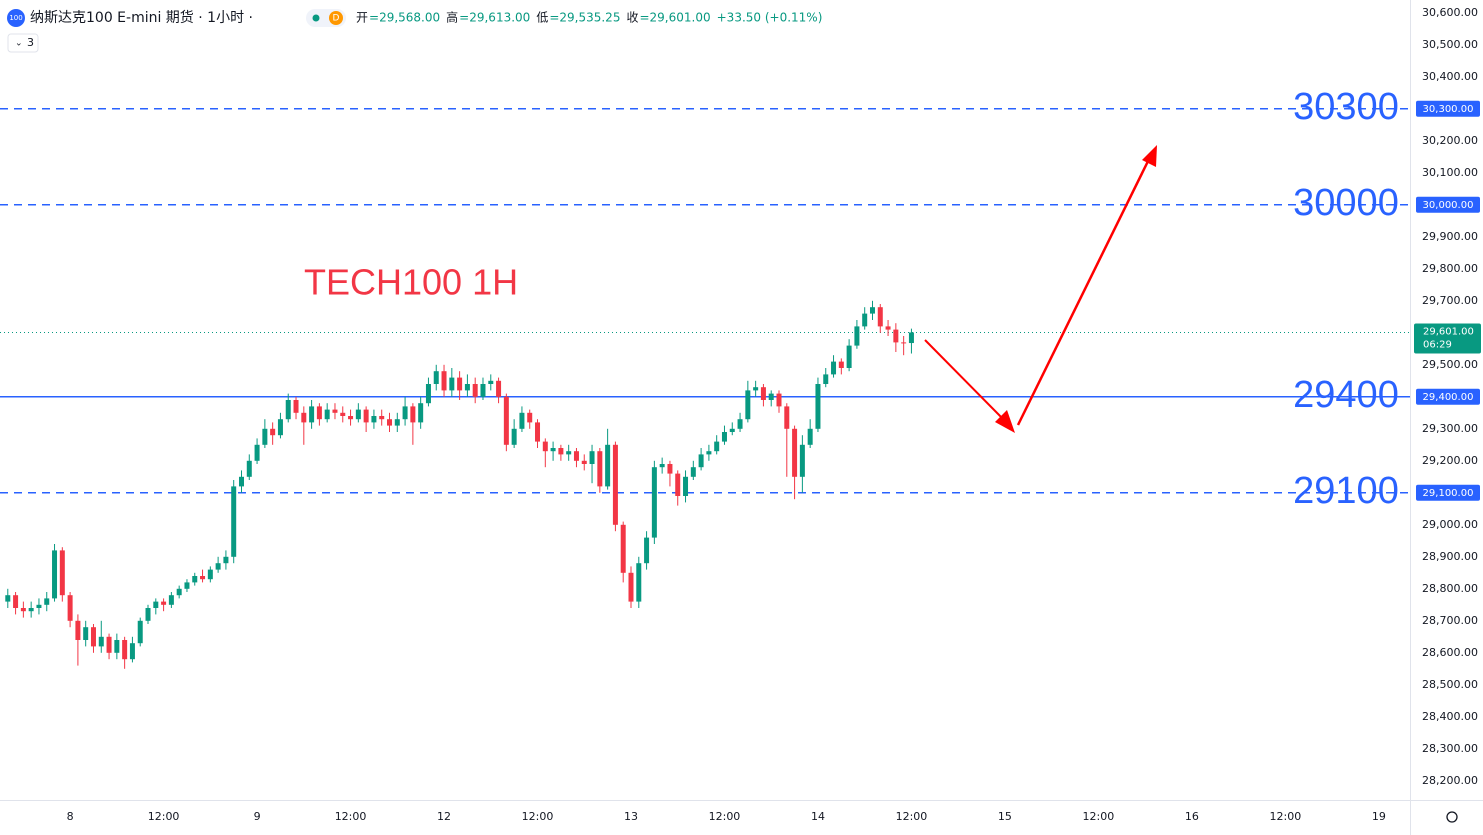  Describe the element at coordinates (19, 44) in the screenshot. I see `chevron: ⌄` at that location.